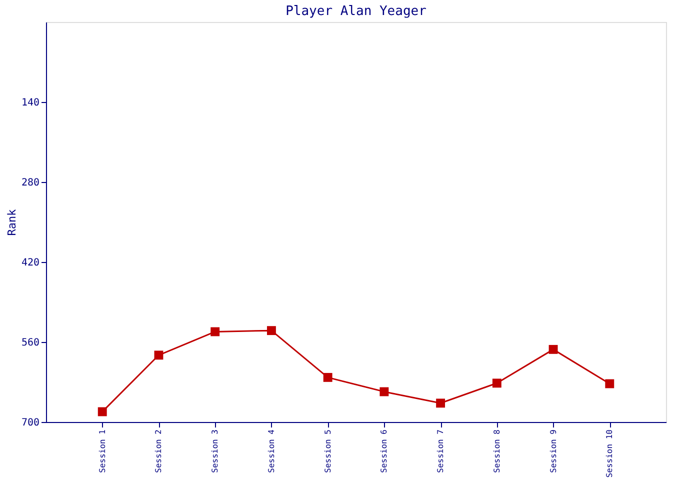  I want to click on y-tick-label: 700, so click(30, 423).